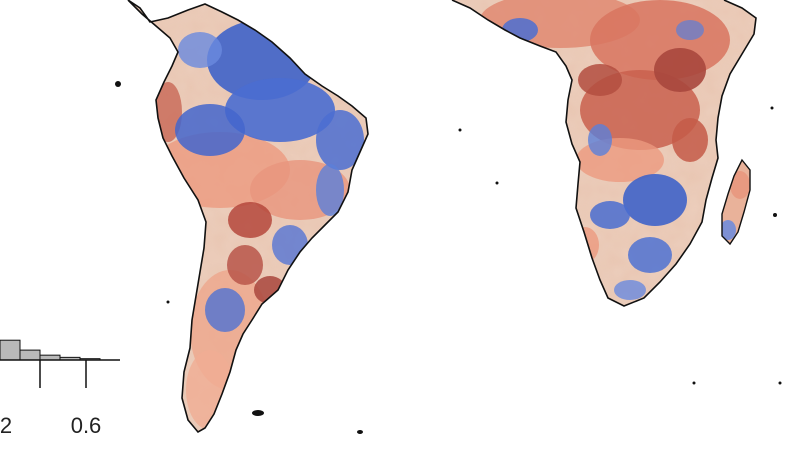 The width and height of the screenshot is (808, 455). What do you see at coordinates (60, 388) in the screenshot?
I see `legend-histogram: 2 0.6` at bounding box center [60, 388].